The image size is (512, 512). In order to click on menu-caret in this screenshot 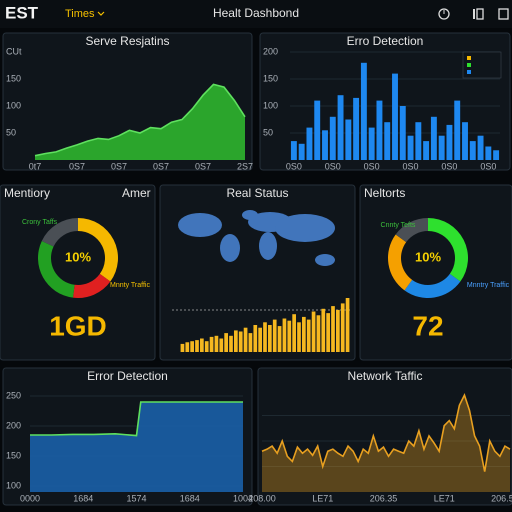, I will do `click(101, 13)`.